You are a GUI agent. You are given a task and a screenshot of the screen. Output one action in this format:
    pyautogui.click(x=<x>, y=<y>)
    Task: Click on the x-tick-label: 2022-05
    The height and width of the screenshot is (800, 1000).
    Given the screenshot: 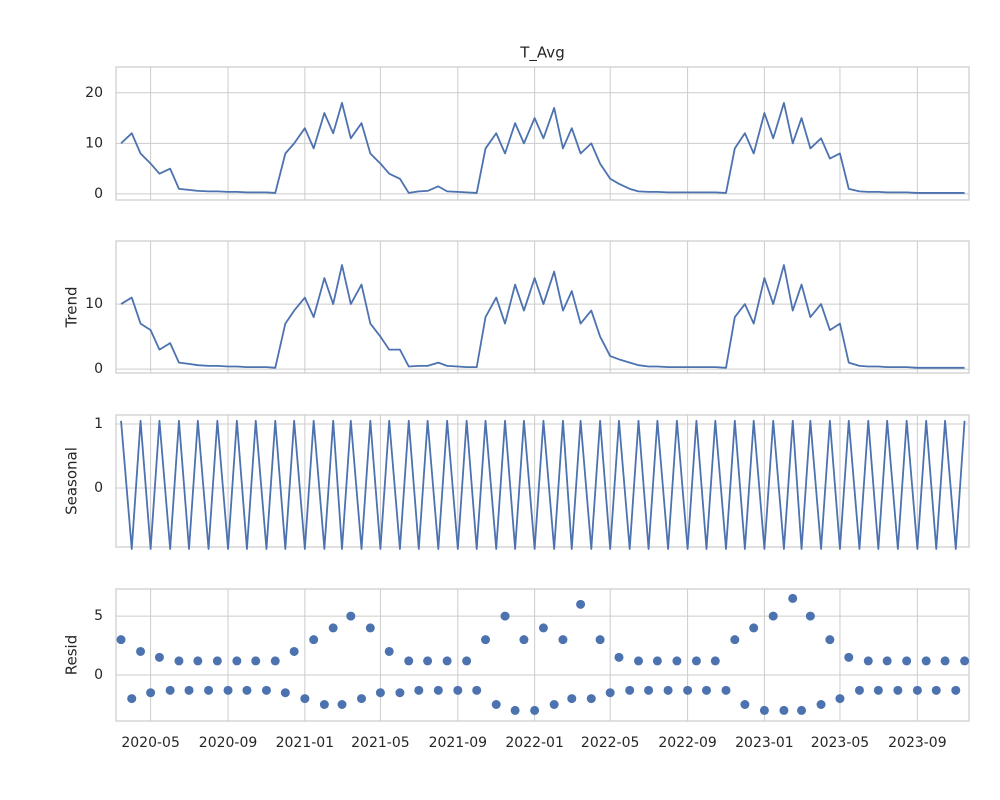 What is the action you would take?
    pyautogui.click(x=610, y=743)
    